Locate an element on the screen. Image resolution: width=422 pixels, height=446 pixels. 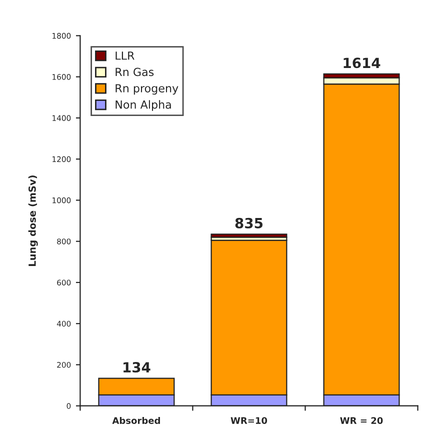
legend-label: Rn Gas is located at coordinates (135, 72).